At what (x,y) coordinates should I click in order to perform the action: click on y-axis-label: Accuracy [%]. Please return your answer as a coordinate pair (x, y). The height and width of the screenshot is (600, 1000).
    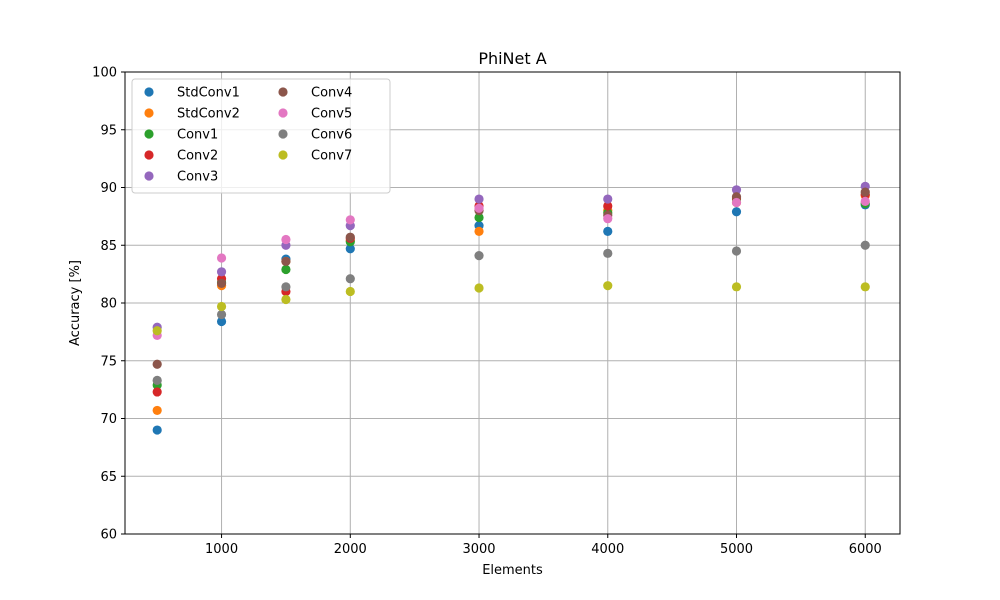
    Looking at the image, I should click on (75, 303).